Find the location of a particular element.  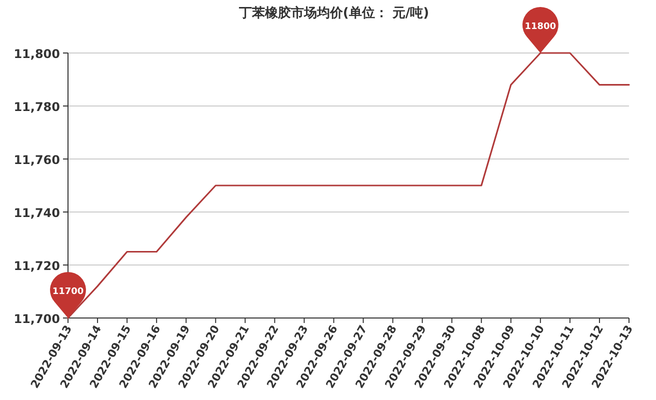

y-tick-label: 11,720 is located at coordinates (37, 266).